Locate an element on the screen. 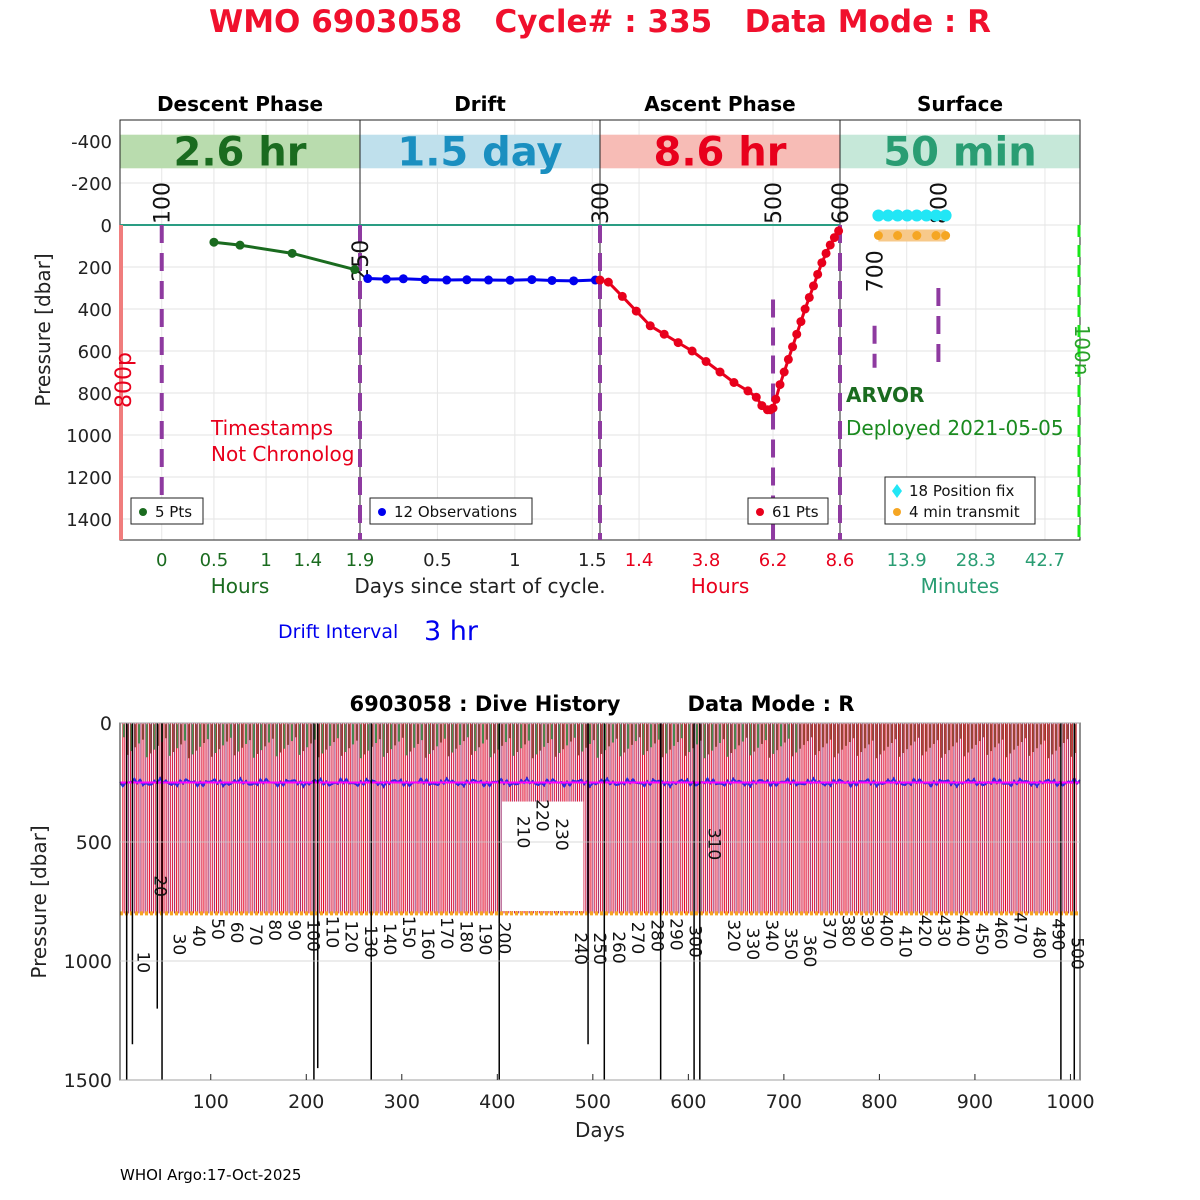  x-axis-label-surface: Minutes is located at coordinates (960, 586).